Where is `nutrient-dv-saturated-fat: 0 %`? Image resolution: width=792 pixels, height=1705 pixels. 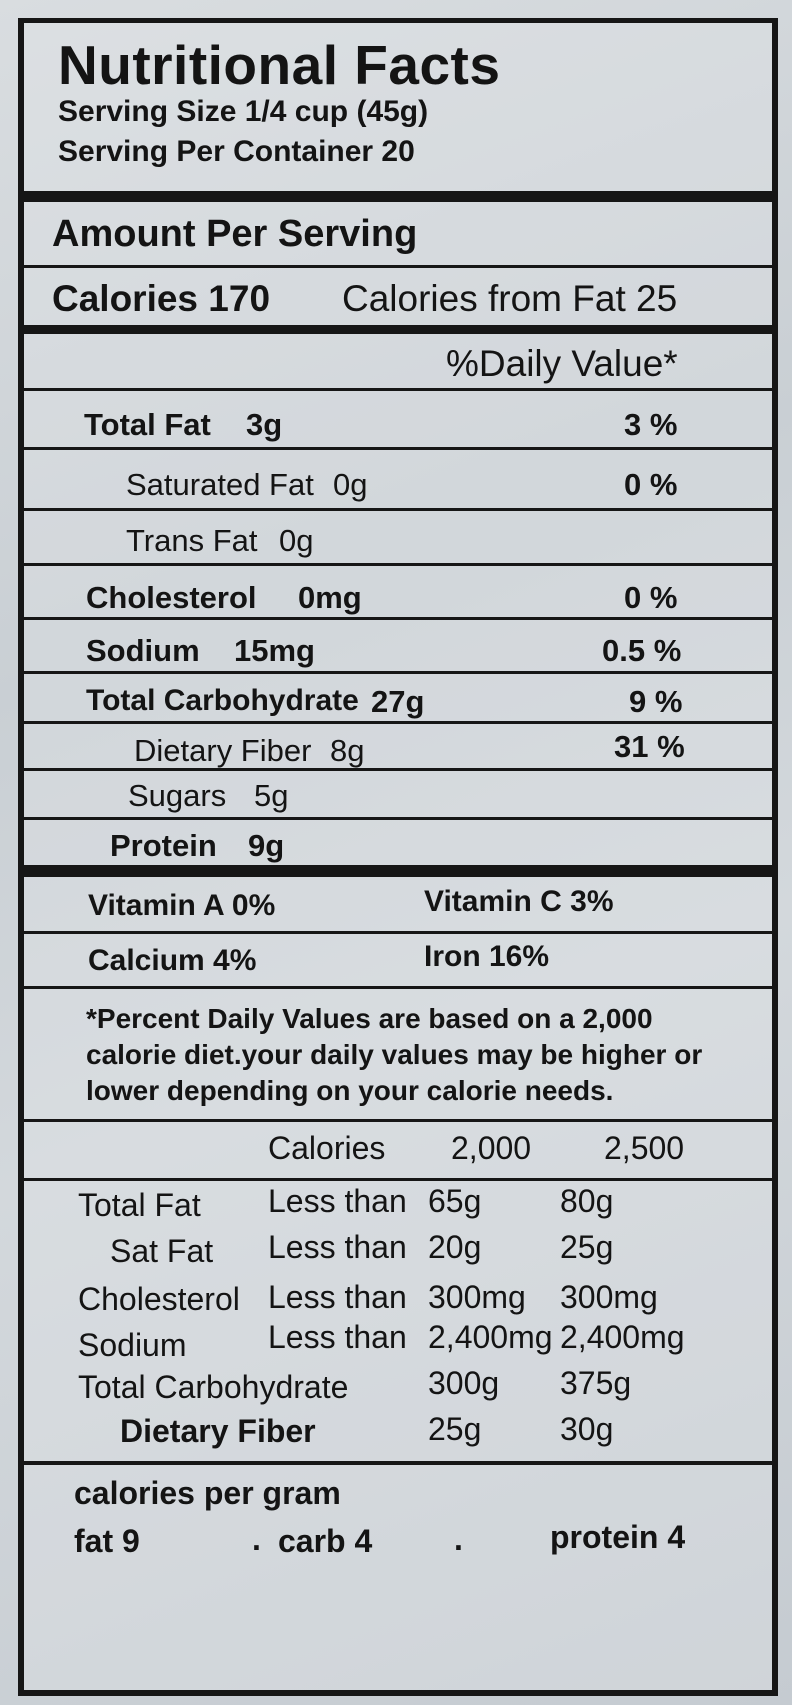 nutrient-dv-saturated-fat: 0 % is located at coordinates (651, 484).